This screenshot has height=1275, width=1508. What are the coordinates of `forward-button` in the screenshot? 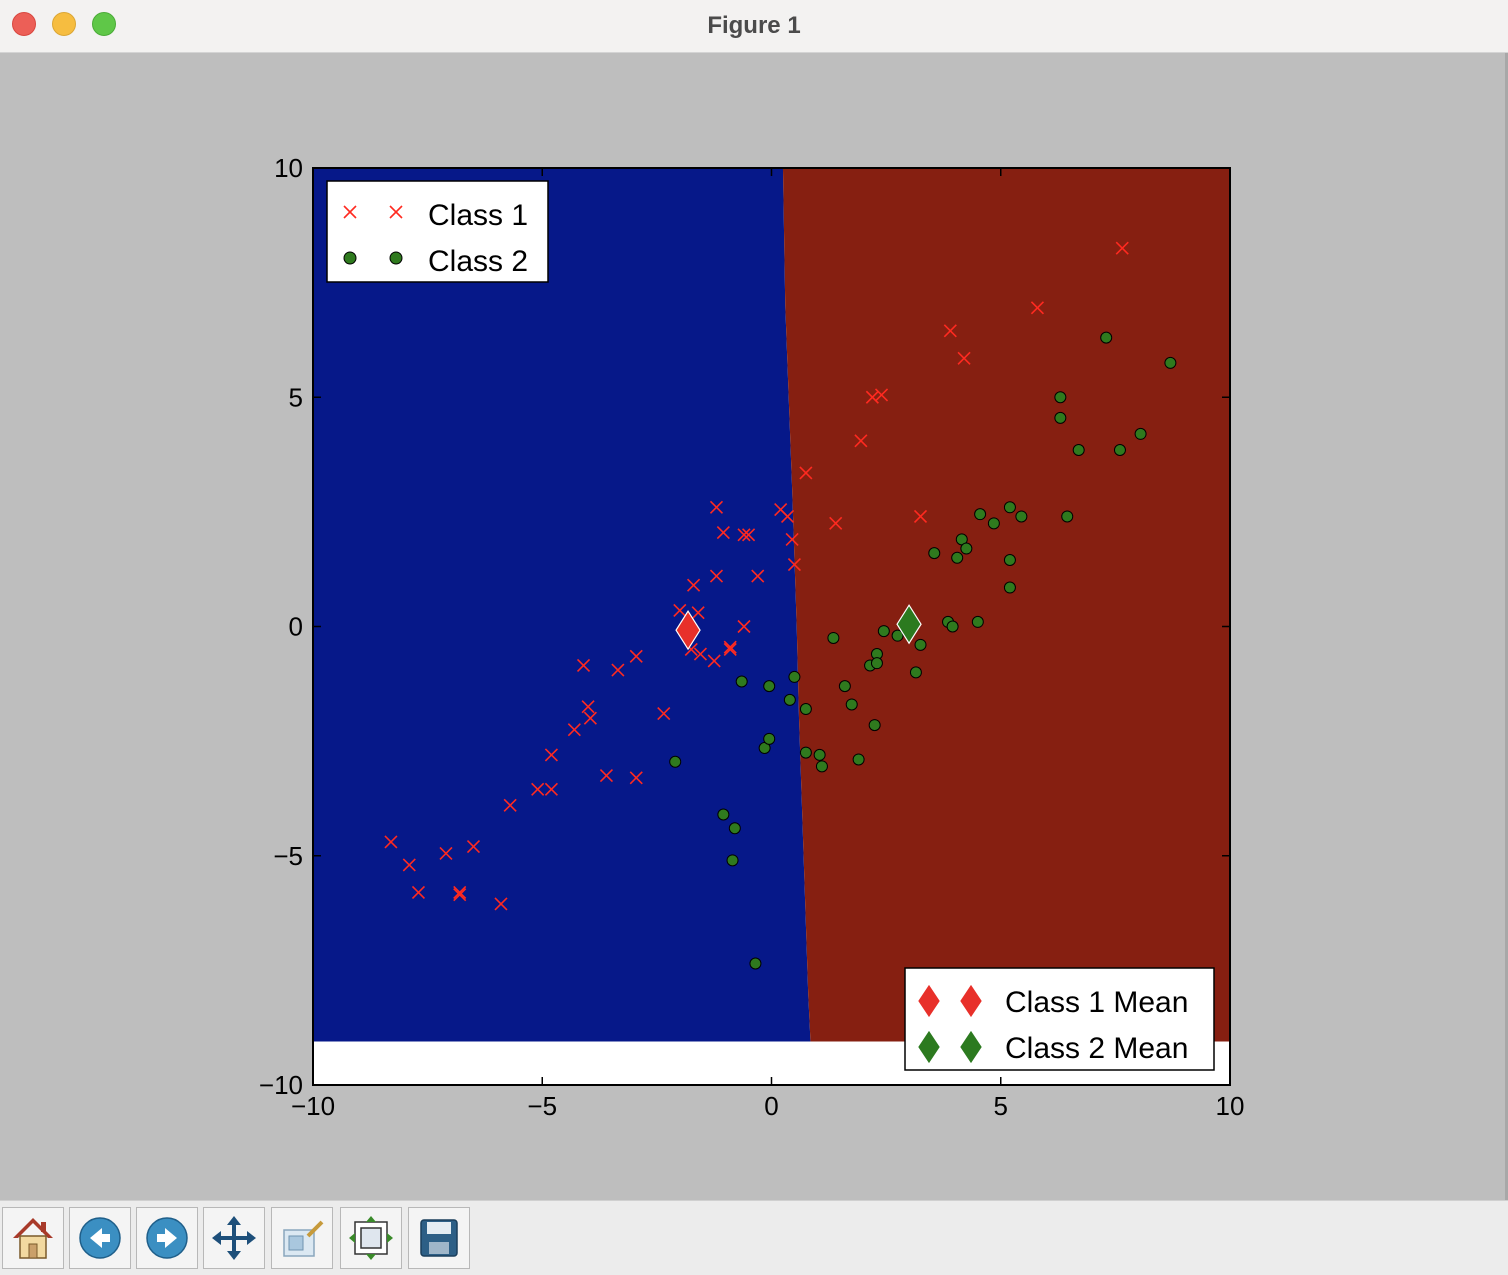 It's located at (167, 1238).